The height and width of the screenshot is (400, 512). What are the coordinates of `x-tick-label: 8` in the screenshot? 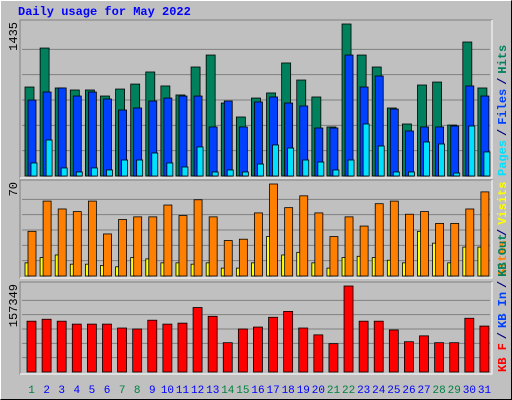 It's located at (137, 391).